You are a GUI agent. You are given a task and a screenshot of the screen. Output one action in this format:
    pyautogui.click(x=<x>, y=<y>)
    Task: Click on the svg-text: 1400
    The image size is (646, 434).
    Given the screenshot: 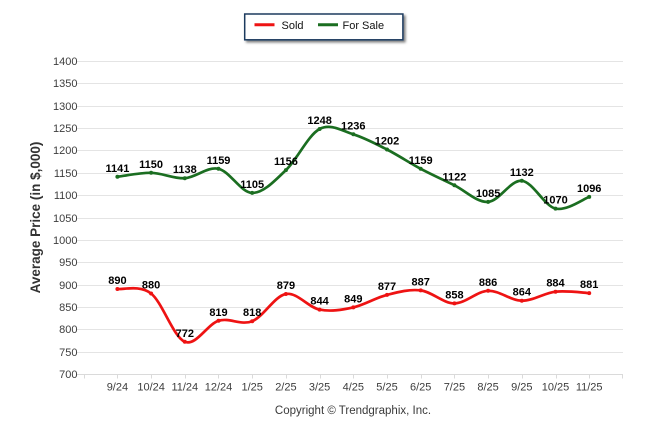 What is the action you would take?
    pyautogui.click(x=65, y=62)
    